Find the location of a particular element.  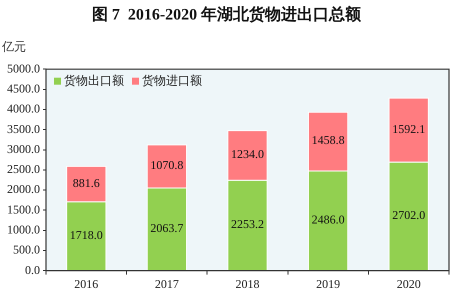

chart-title: 图 7 2016-2020 年湖北货物进出口总额 is located at coordinates (227, 15).